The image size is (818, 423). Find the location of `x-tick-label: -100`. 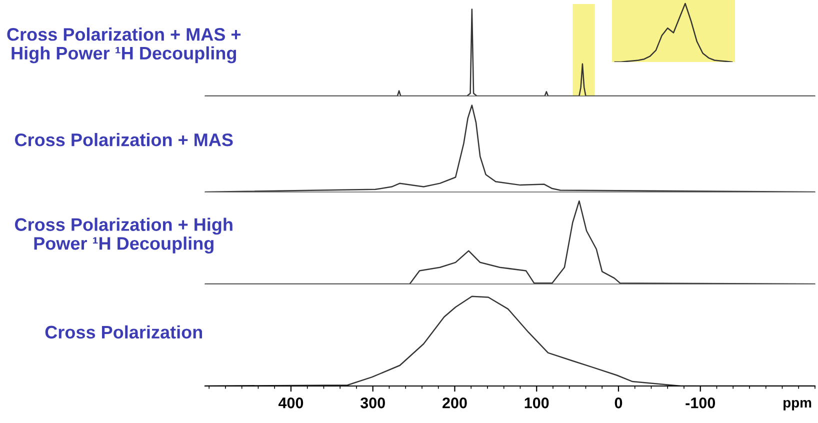

x-tick-label: -100 is located at coordinates (701, 403).